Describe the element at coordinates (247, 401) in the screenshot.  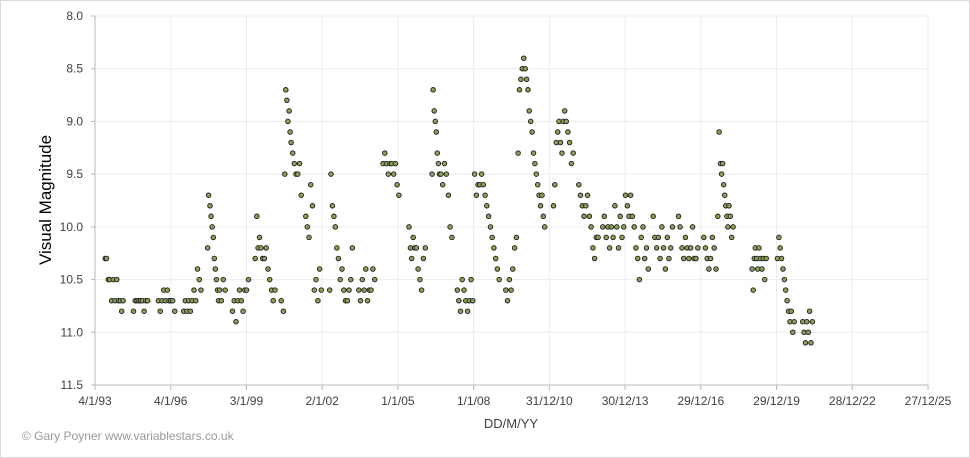
I see `x-tick-label: 3/1/99` at that location.